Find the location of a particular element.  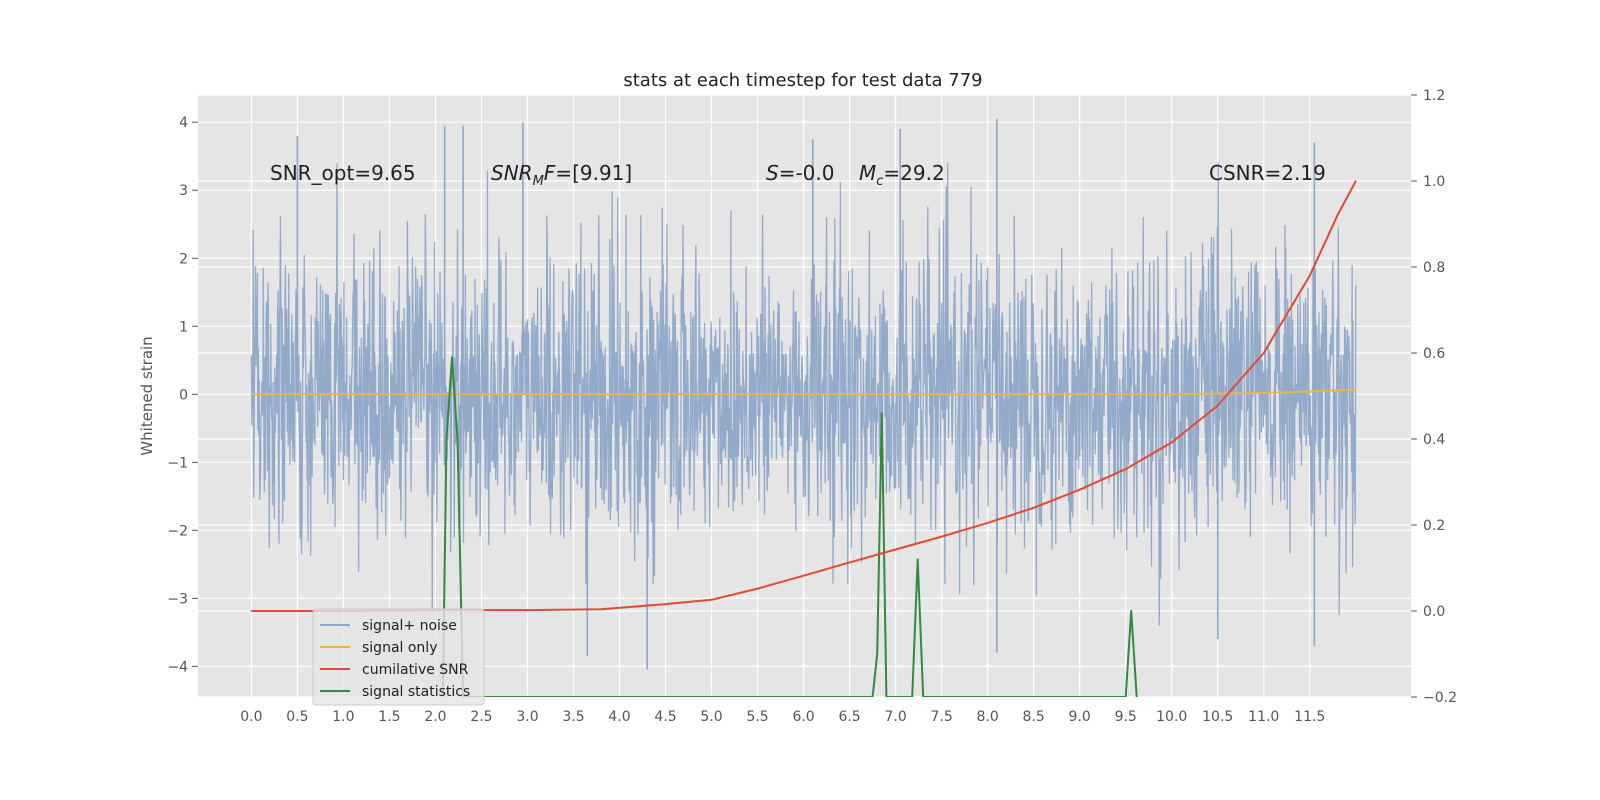

annotation-snr-opt: SNR_opt=9.65 is located at coordinates (343, 173).